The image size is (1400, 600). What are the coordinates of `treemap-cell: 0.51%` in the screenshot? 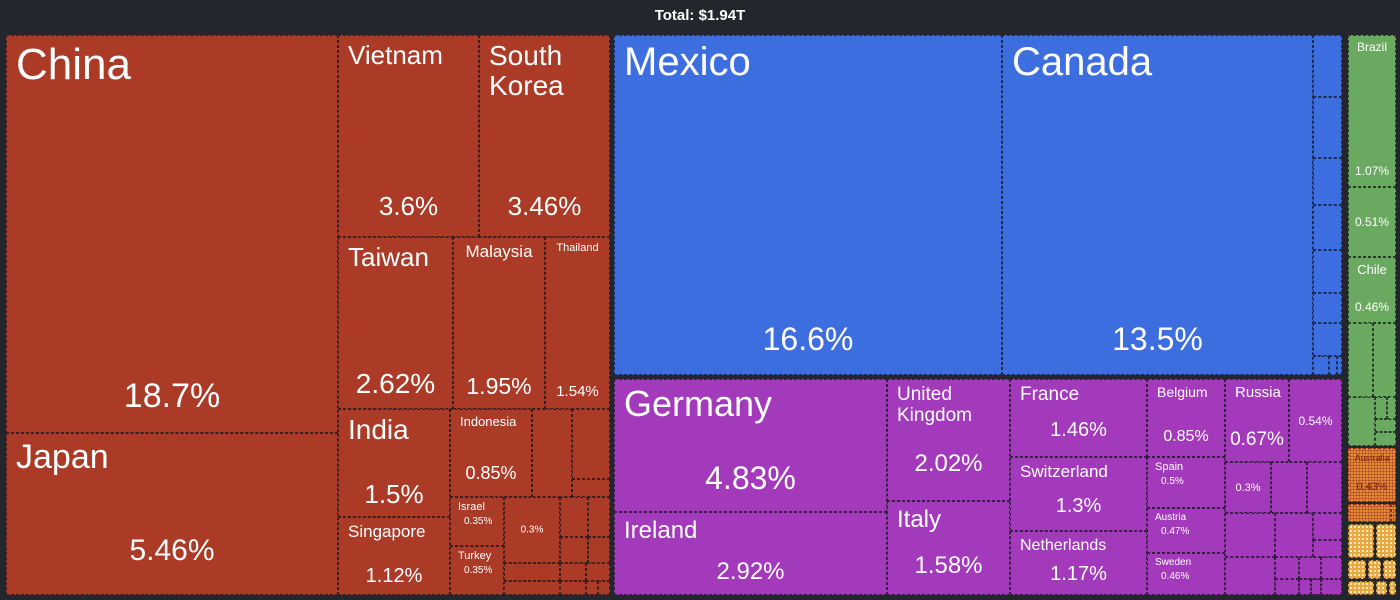 It's located at (1372, 222).